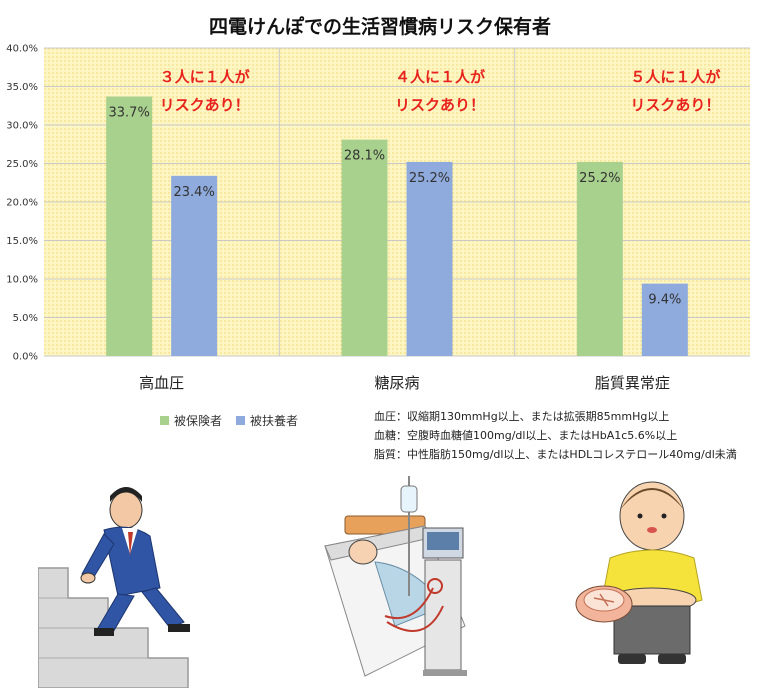  Describe the element at coordinates (22, 203) in the screenshot. I see `y-tick-label: 20.0%` at that location.